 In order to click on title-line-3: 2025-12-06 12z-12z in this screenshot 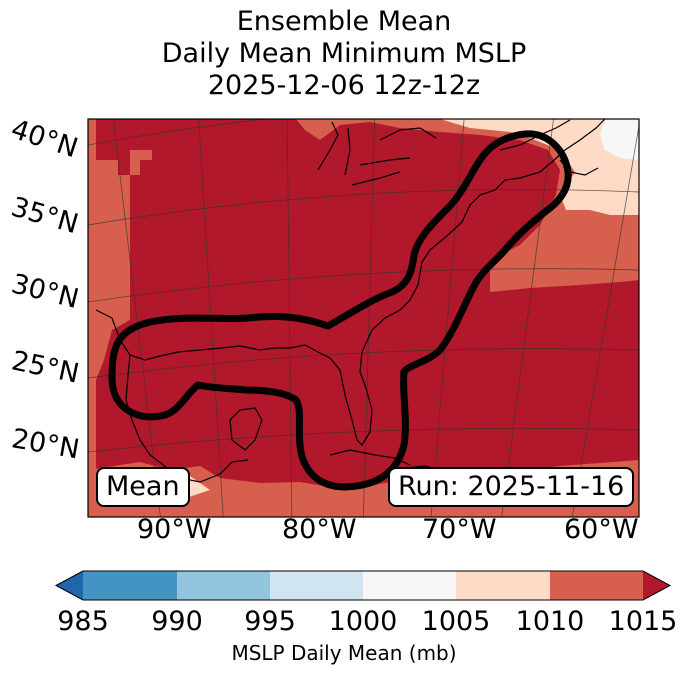, I will do `click(344, 85)`.